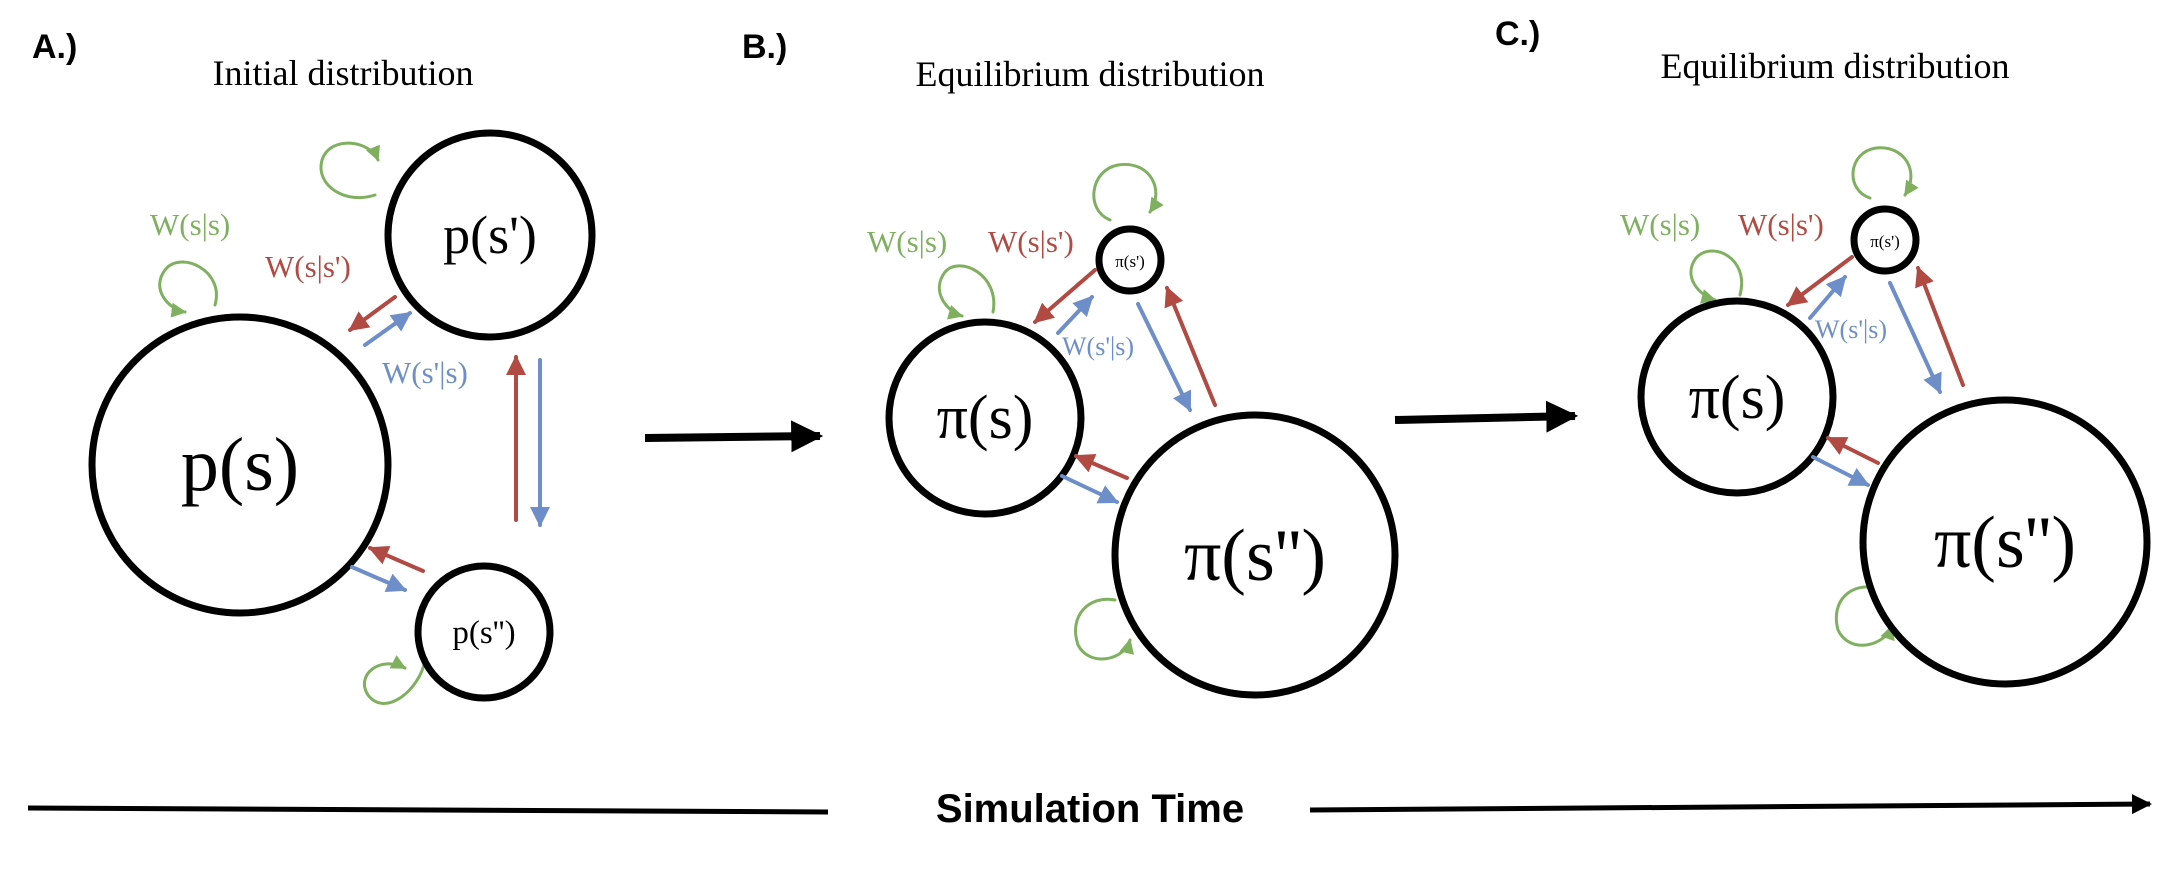  I want to click on panel-a-label-w-self: W(s|s), so click(190, 224).